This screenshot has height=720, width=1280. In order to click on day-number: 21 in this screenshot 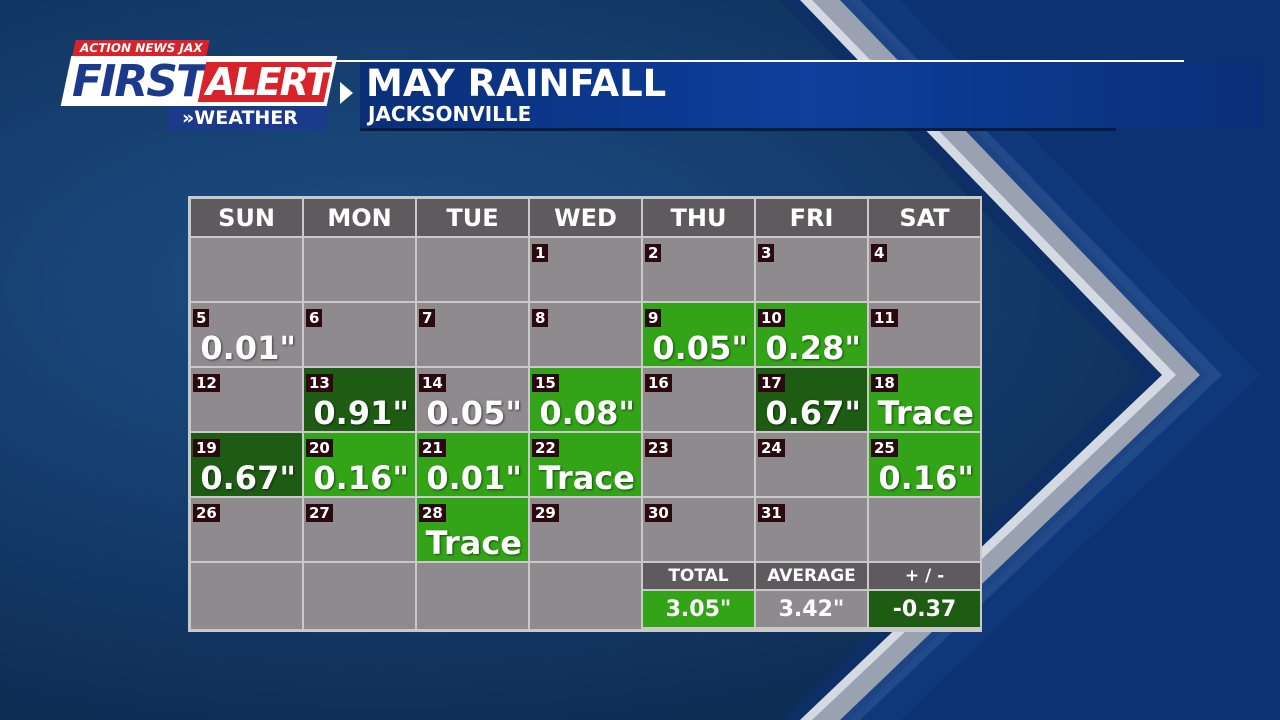, I will do `click(432, 448)`.